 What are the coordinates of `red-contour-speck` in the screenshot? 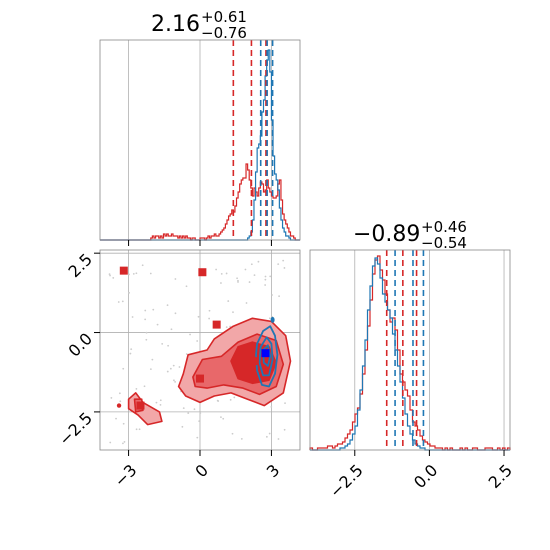 It's located at (119, 405).